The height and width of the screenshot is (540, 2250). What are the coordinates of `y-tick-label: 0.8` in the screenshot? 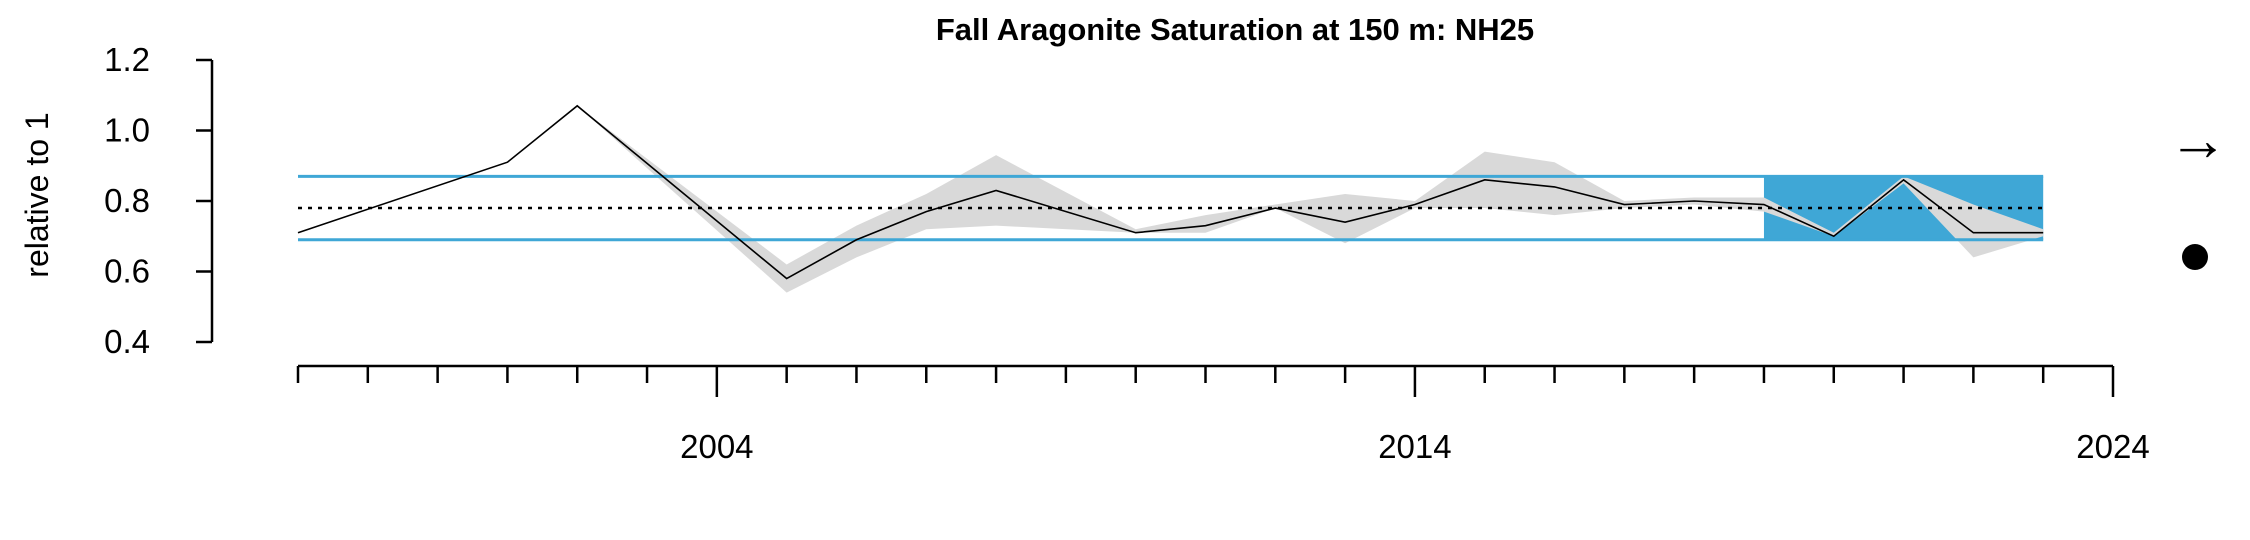 It's located at (127, 200).